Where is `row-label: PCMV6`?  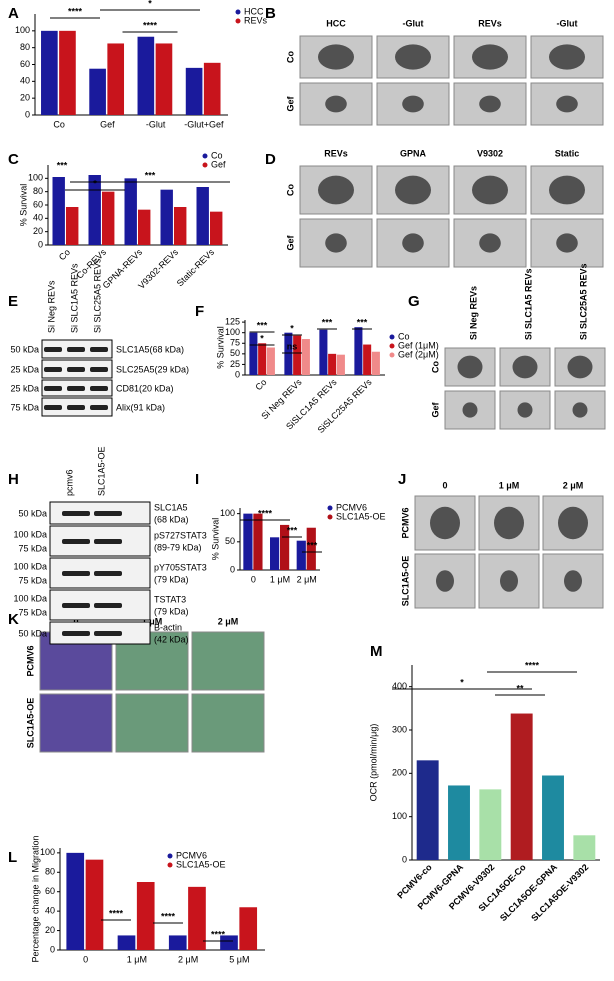 row-label: PCMV6 is located at coordinates (405, 522).